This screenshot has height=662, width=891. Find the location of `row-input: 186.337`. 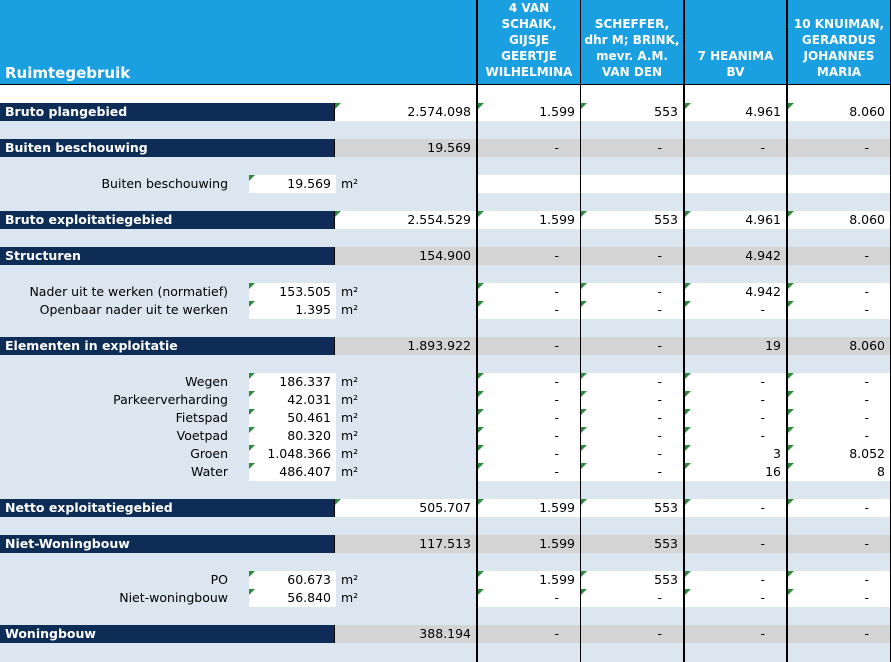

row-input: 186.337 is located at coordinates (292, 382).